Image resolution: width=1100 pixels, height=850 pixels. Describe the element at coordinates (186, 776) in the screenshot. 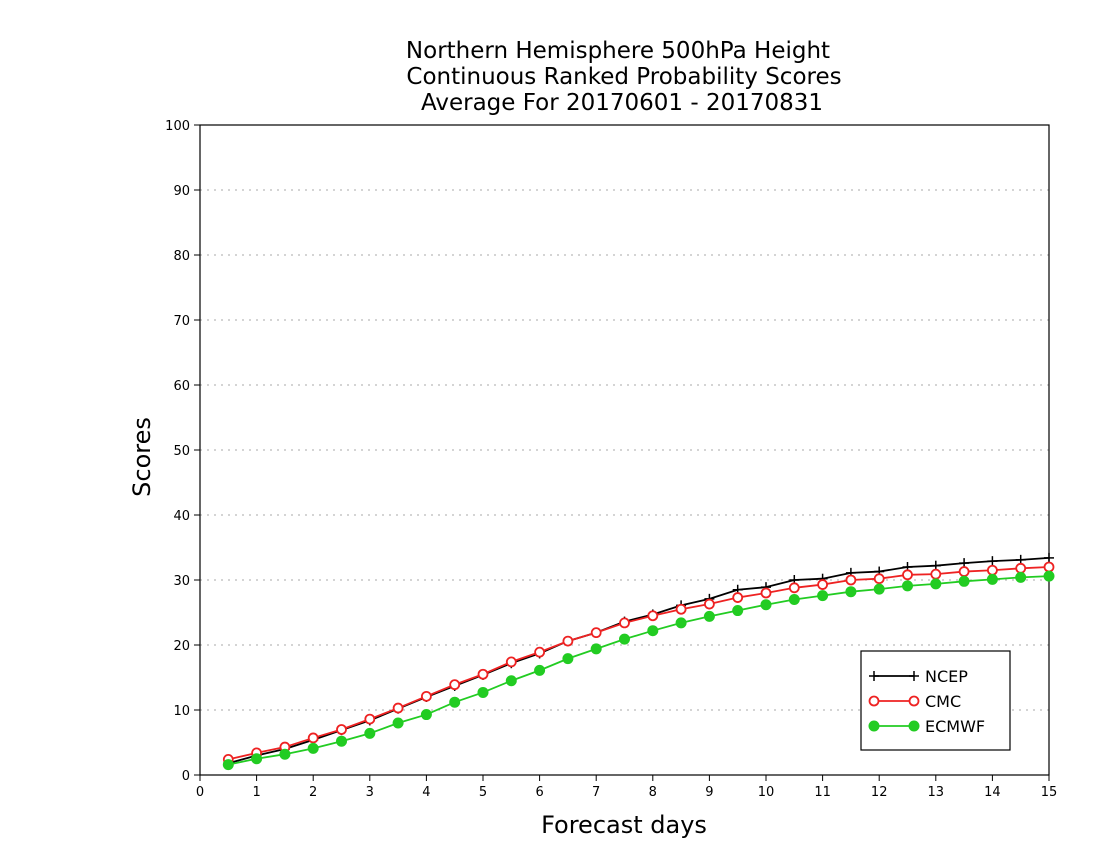

I see `y-tick-label-0: 0` at that location.